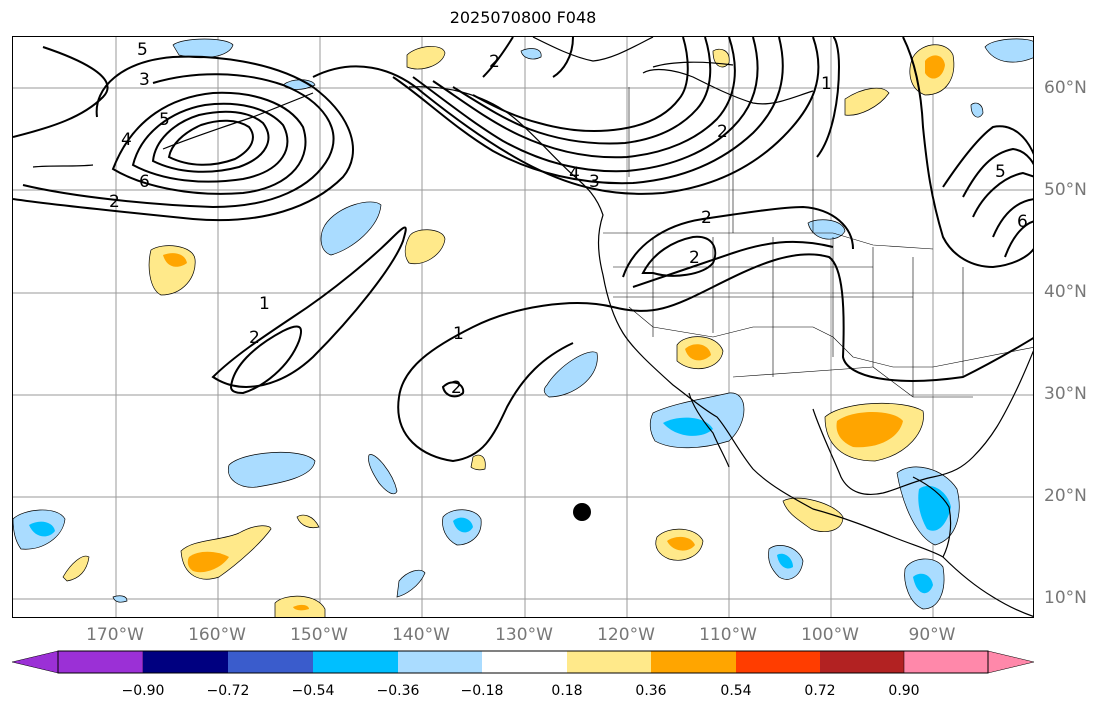 This screenshot has height=712, width=1105. What do you see at coordinates (1065, 292) in the screenshot?
I see `lat-label: 40°N` at bounding box center [1065, 292].